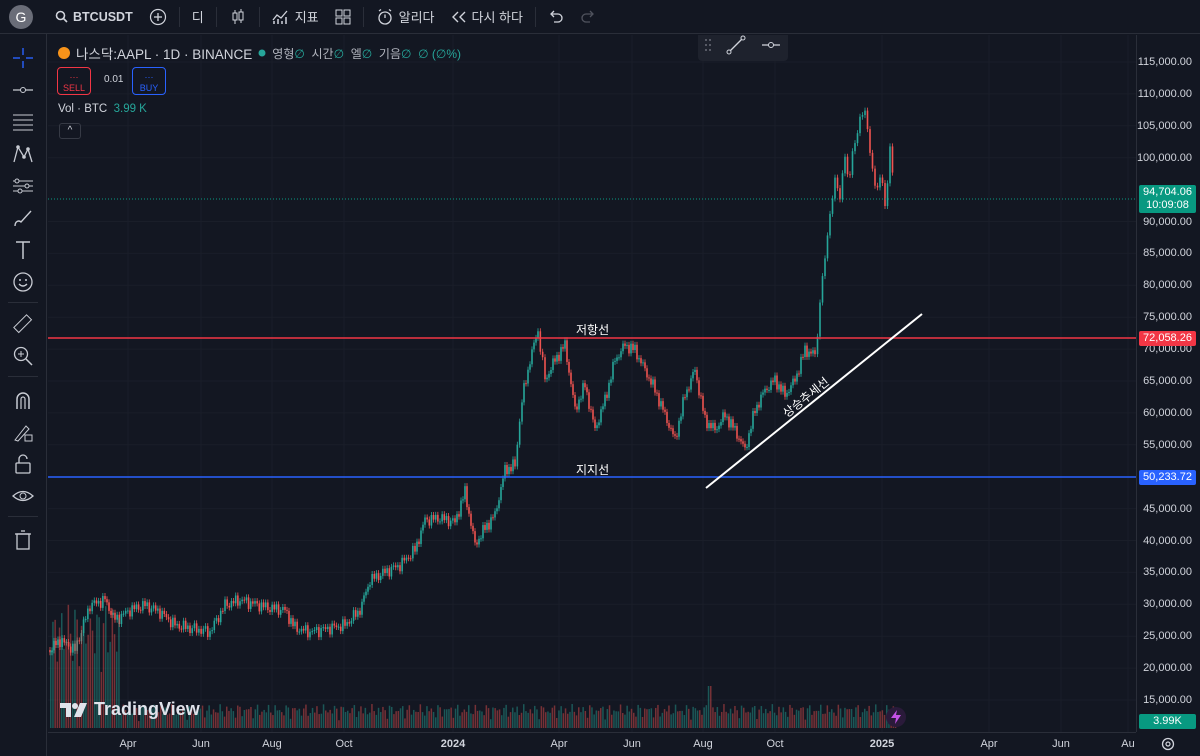  Describe the element at coordinates (158, 17) in the screenshot. I see `add-symbol-button` at that location.